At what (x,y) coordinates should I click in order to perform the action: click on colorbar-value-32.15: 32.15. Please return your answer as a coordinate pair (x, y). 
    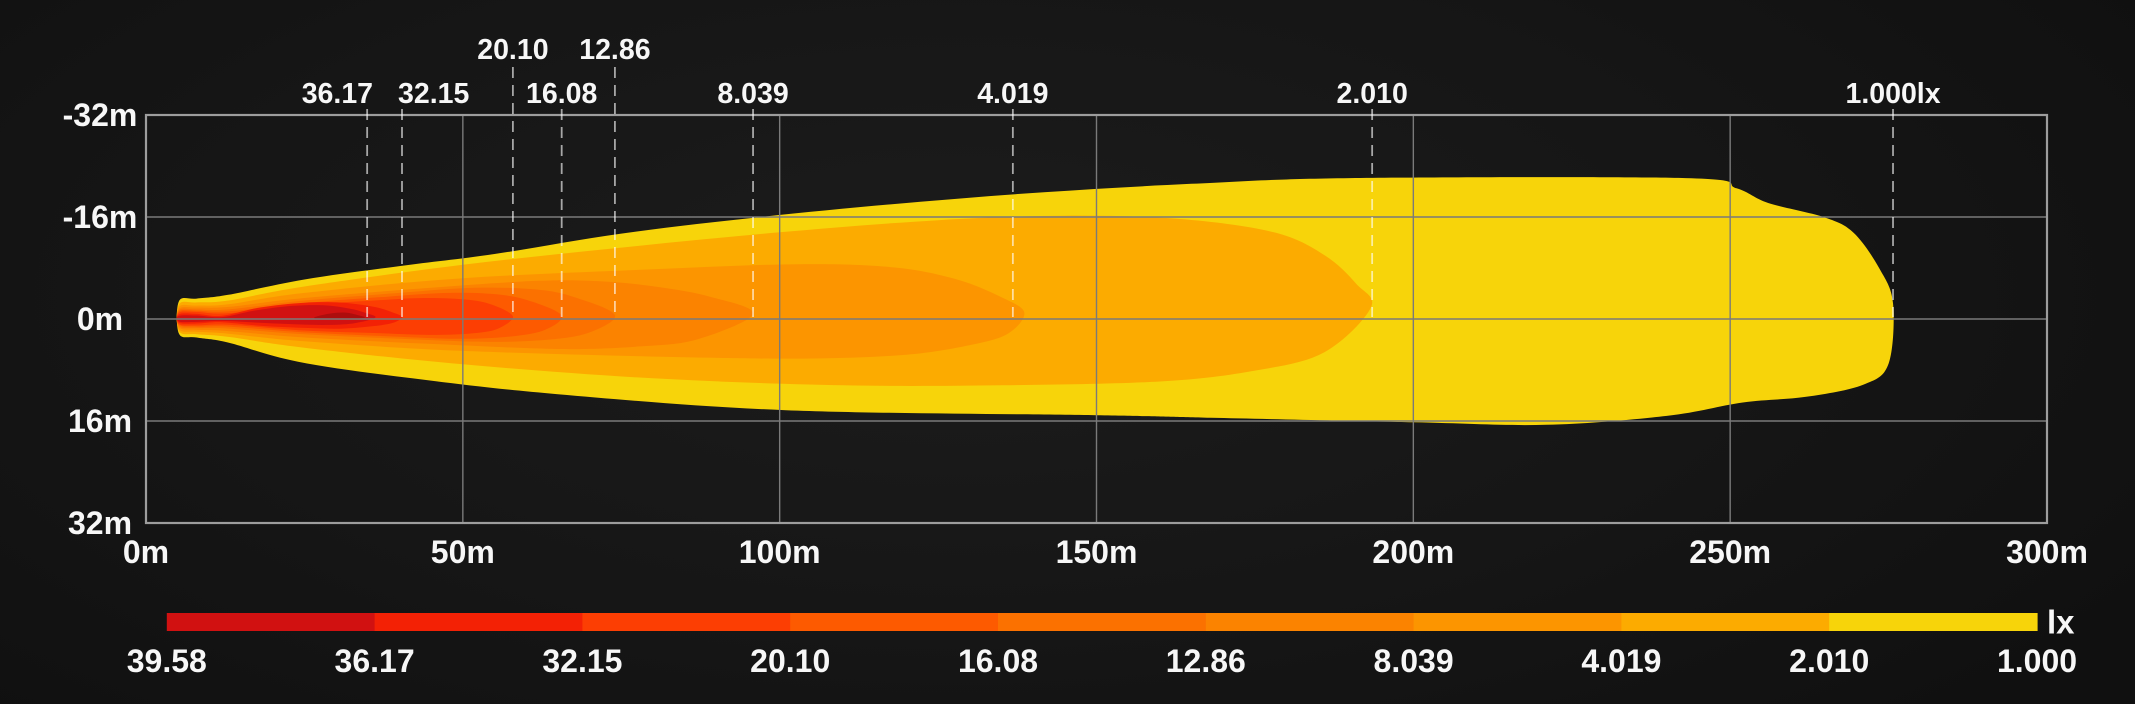
    Looking at the image, I should click on (582, 661).